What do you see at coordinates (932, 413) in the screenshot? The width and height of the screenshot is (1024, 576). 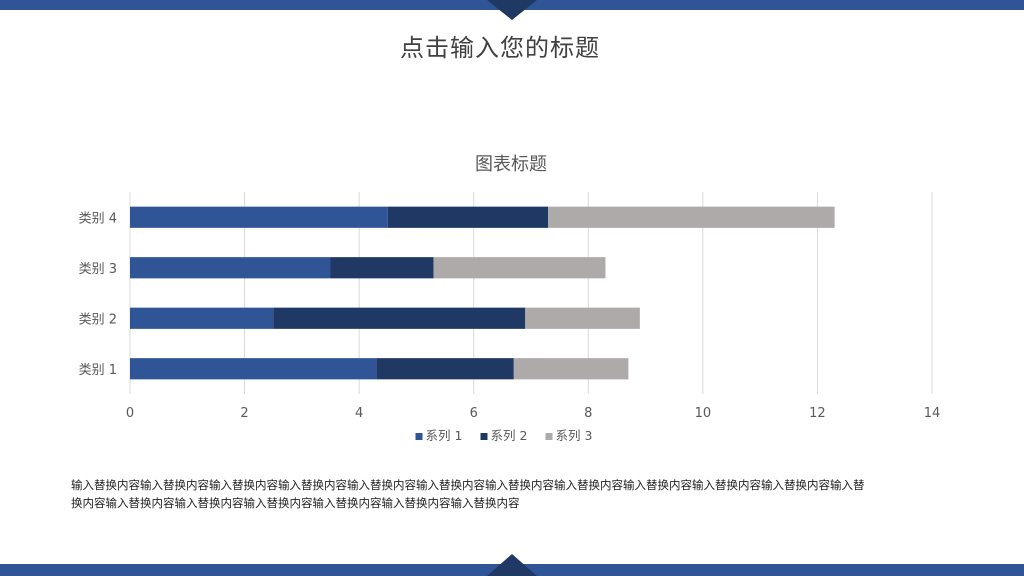 I see `x-tick-label: 14` at bounding box center [932, 413].